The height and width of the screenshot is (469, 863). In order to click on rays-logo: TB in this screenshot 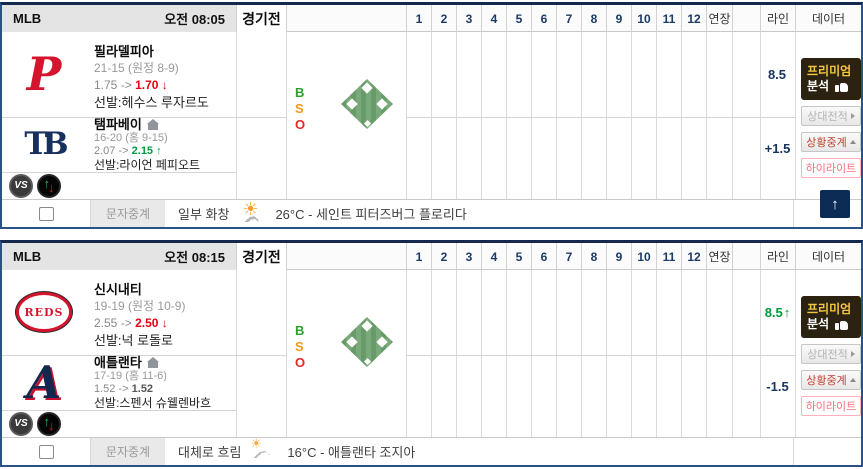, I will do `click(44, 144)`.